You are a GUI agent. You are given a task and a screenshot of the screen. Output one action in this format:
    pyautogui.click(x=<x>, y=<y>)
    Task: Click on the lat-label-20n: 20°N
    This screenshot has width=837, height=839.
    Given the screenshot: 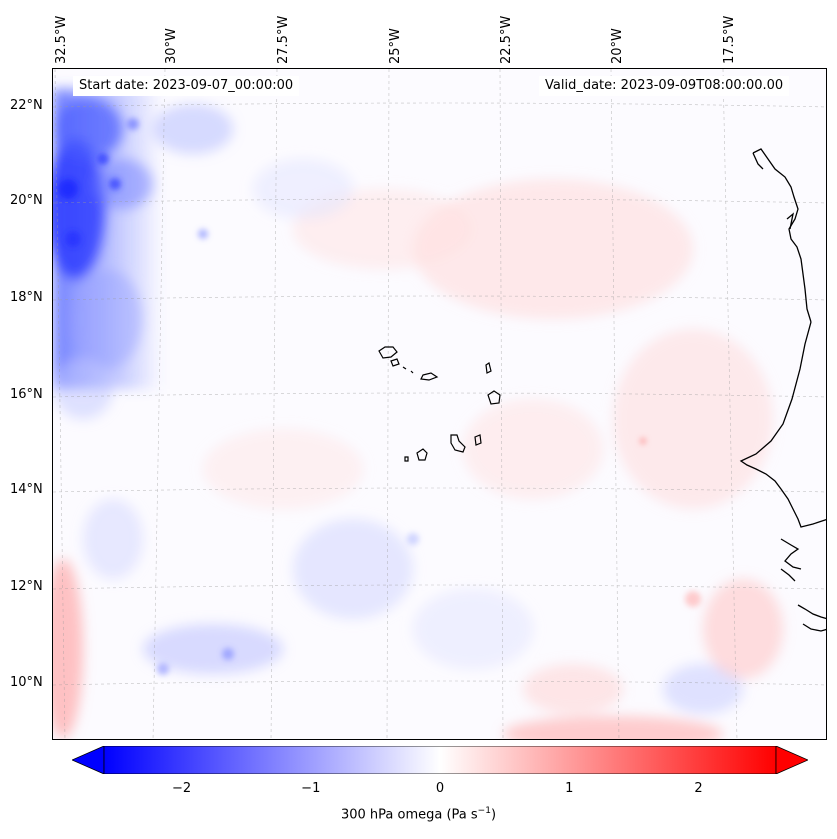 What is the action you would take?
    pyautogui.click(x=26, y=200)
    